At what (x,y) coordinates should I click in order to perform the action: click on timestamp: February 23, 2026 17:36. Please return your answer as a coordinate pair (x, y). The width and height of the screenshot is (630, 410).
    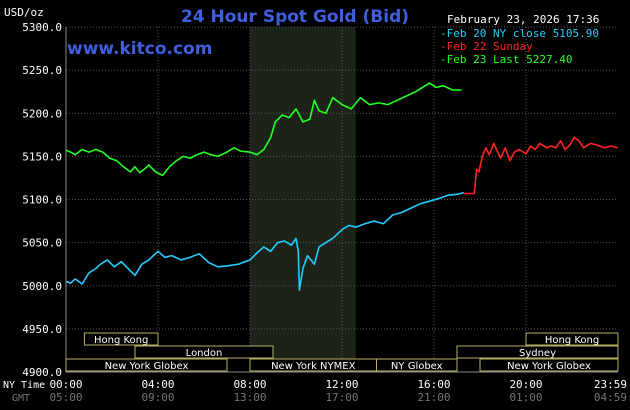
    Looking at the image, I should click on (523, 19).